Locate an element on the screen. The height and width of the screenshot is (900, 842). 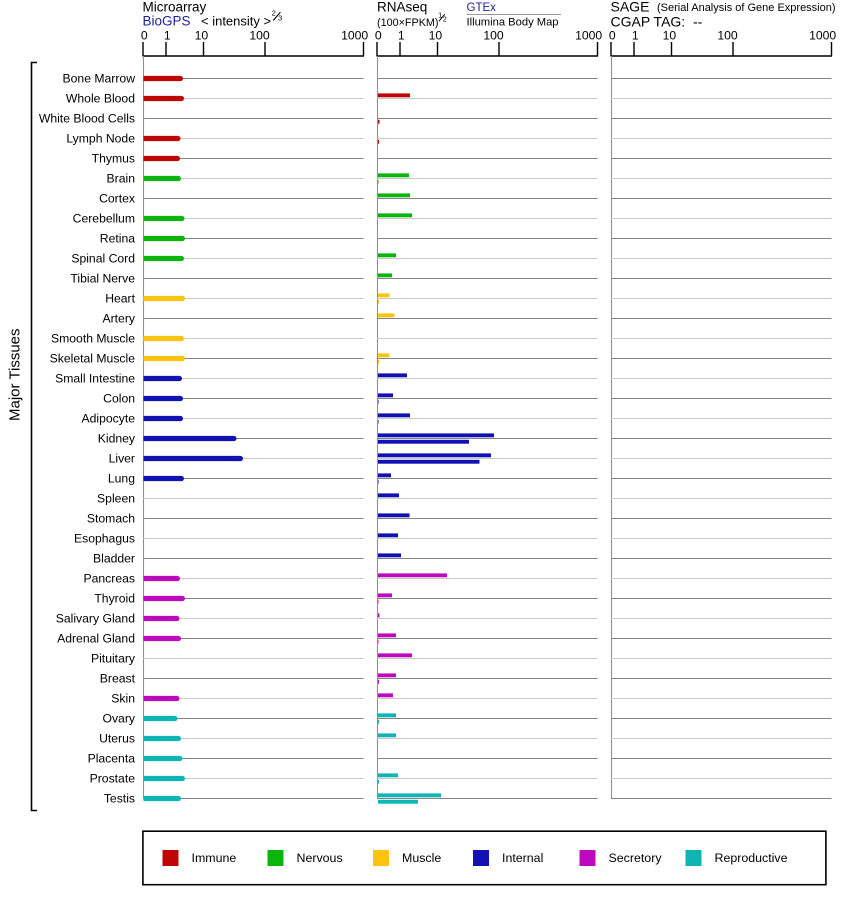
svg-text: GTEx is located at coordinates (482, 8).